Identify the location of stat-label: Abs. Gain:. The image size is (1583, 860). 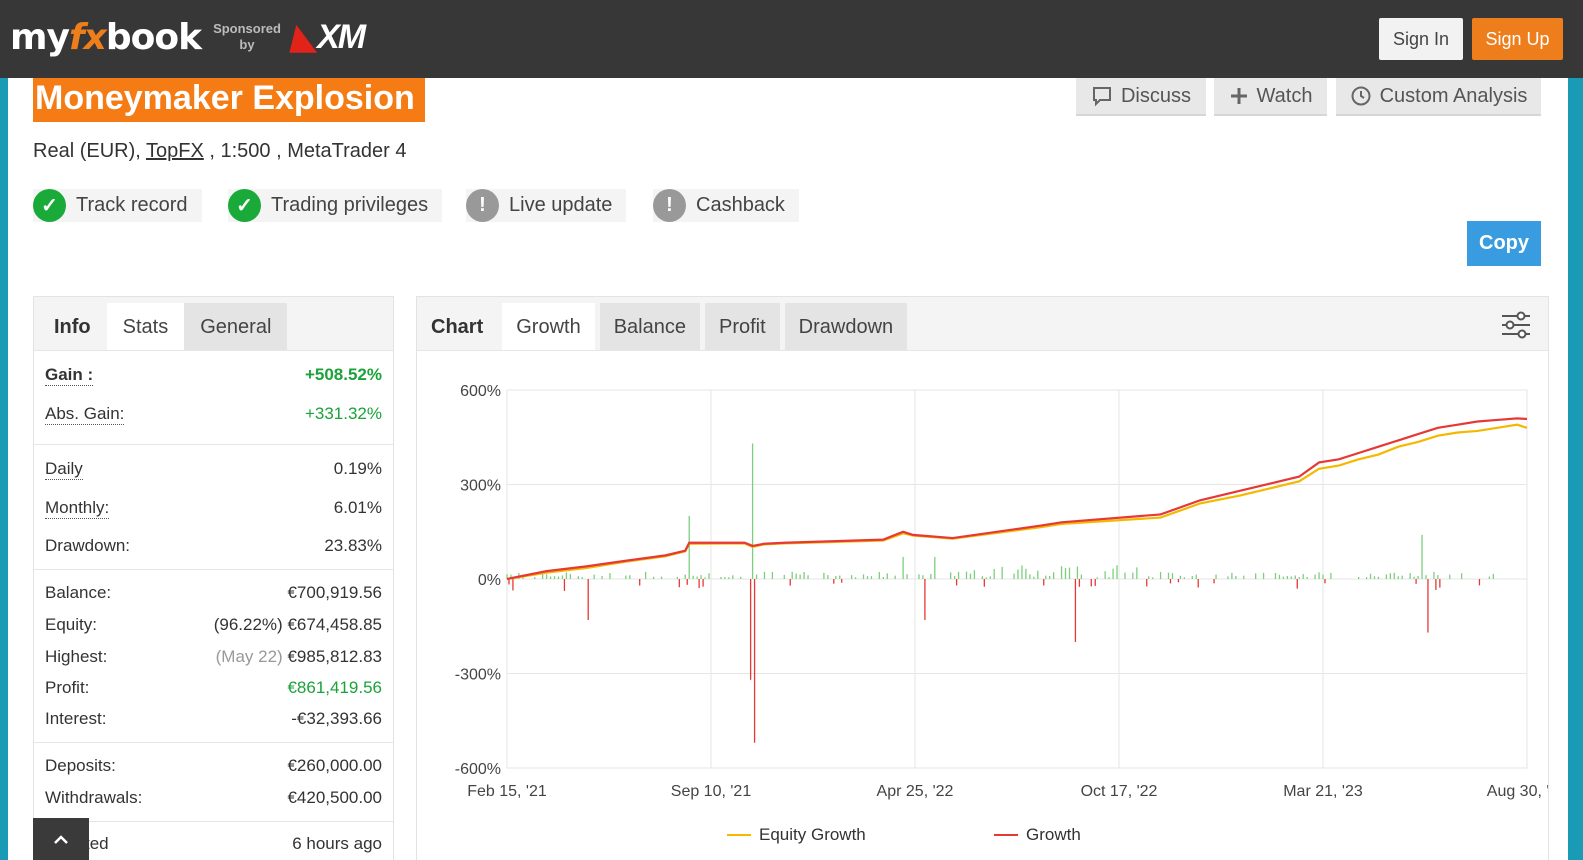
(85, 414).